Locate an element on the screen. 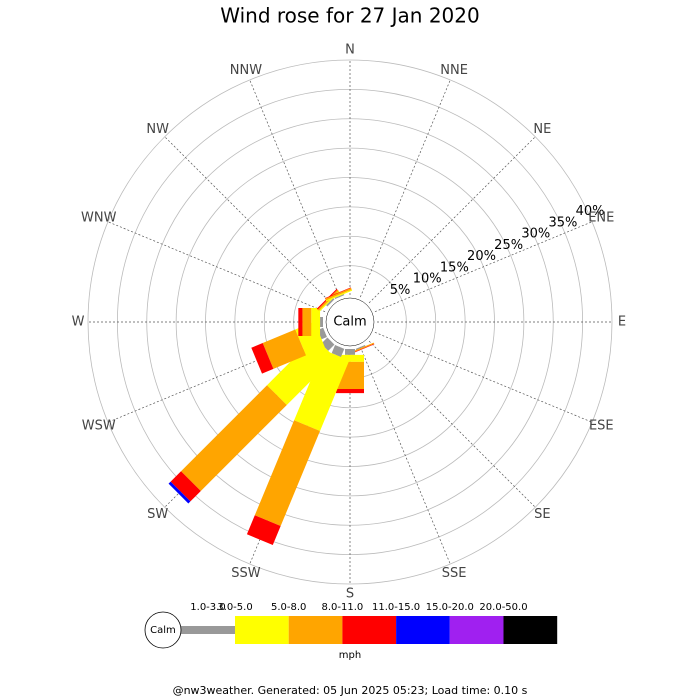 This screenshot has height=700, width=700. legend-label: 5.0-8.0 is located at coordinates (288, 607).